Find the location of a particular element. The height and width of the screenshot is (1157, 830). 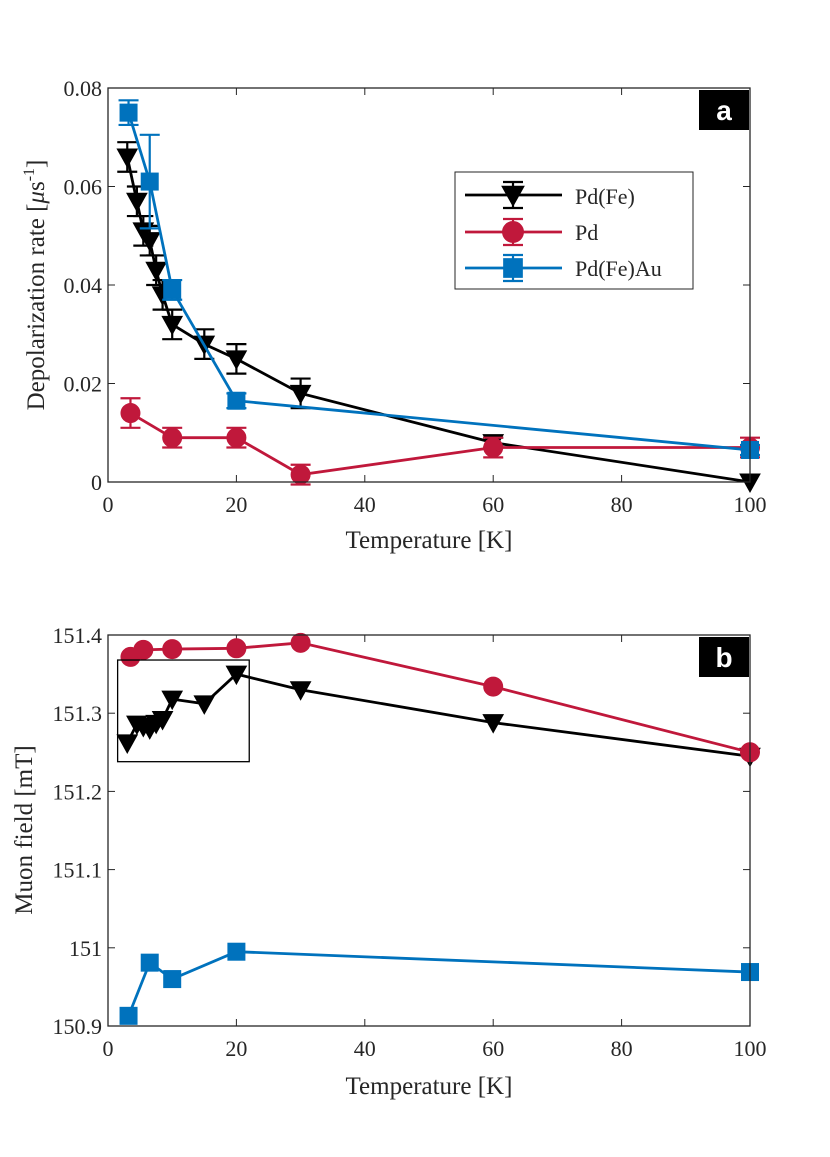

panel-label-b-box is located at coordinates (724, 657).